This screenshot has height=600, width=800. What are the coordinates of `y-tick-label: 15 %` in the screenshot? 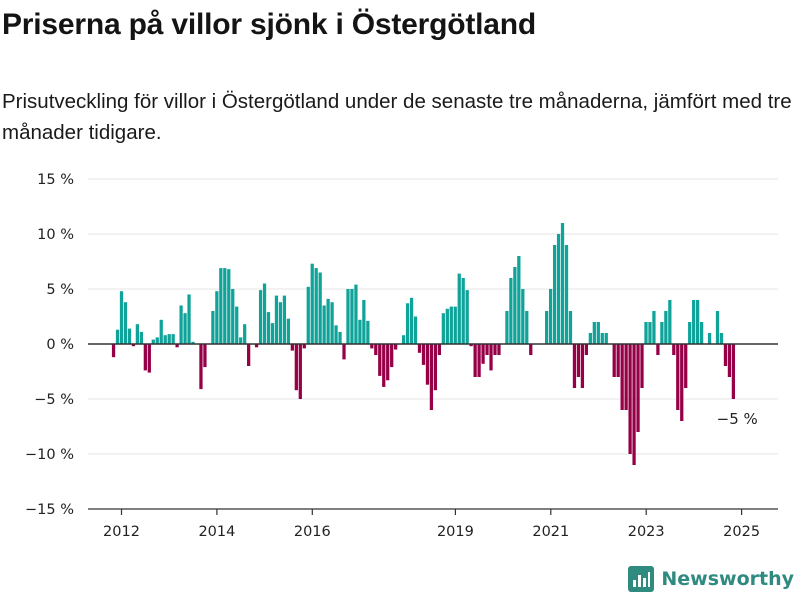 It's located at (55, 180).